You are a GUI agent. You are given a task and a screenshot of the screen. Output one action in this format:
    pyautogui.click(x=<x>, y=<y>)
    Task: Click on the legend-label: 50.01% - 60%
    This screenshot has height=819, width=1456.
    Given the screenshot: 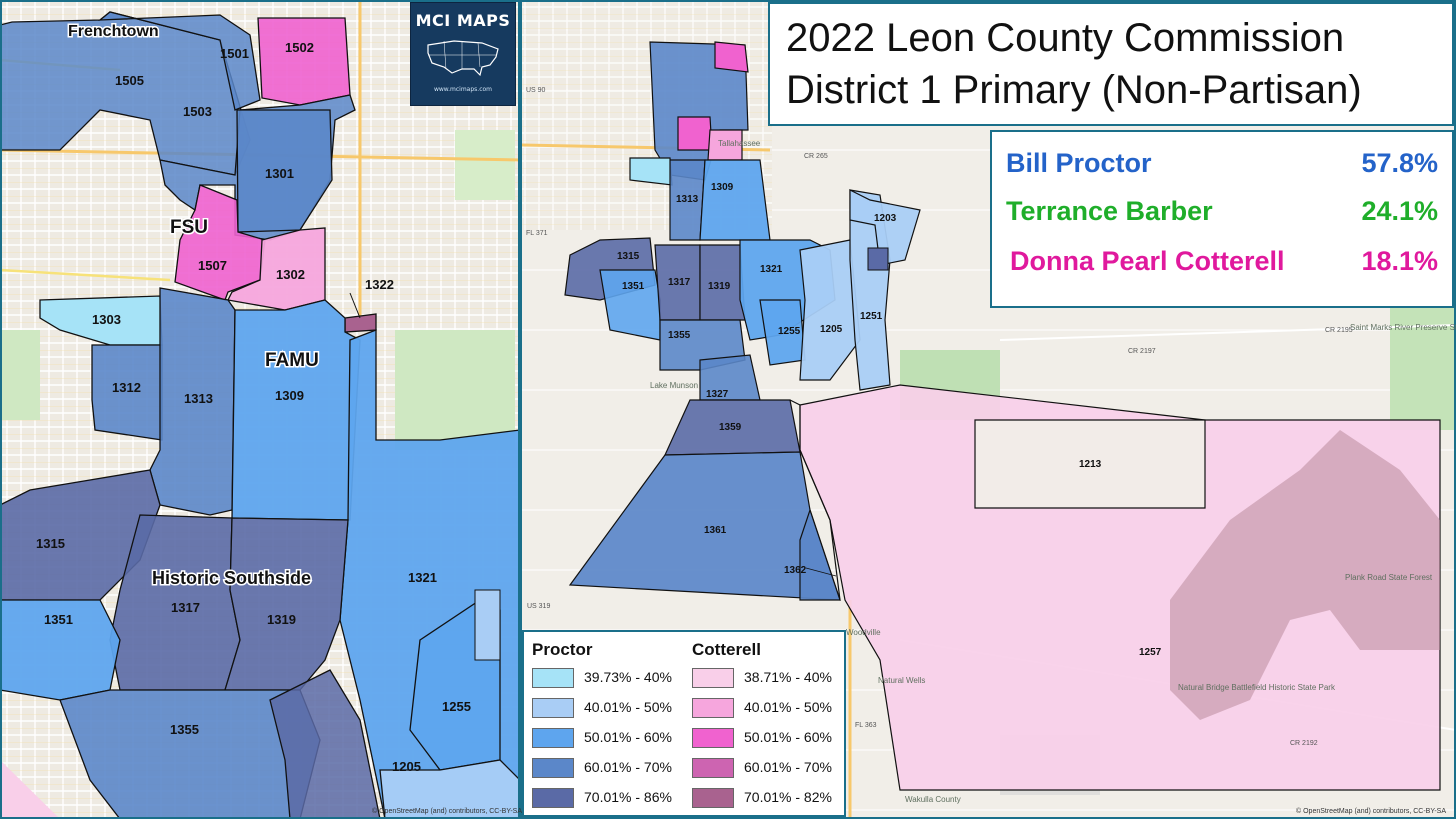 What is the action you would take?
    pyautogui.click(x=788, y=737)
    